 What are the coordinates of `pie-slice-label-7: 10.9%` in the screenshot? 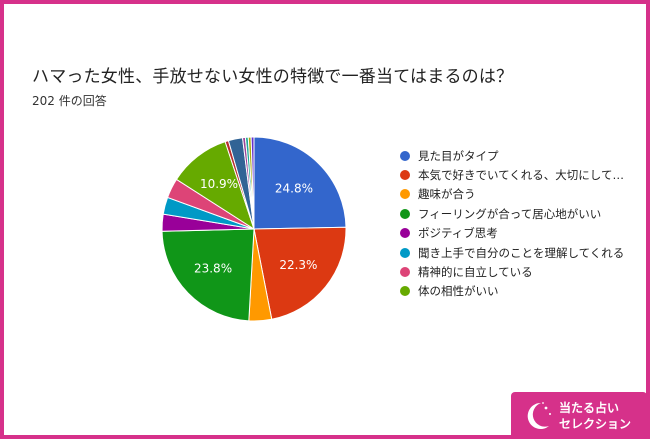 It's located at (219, 184).